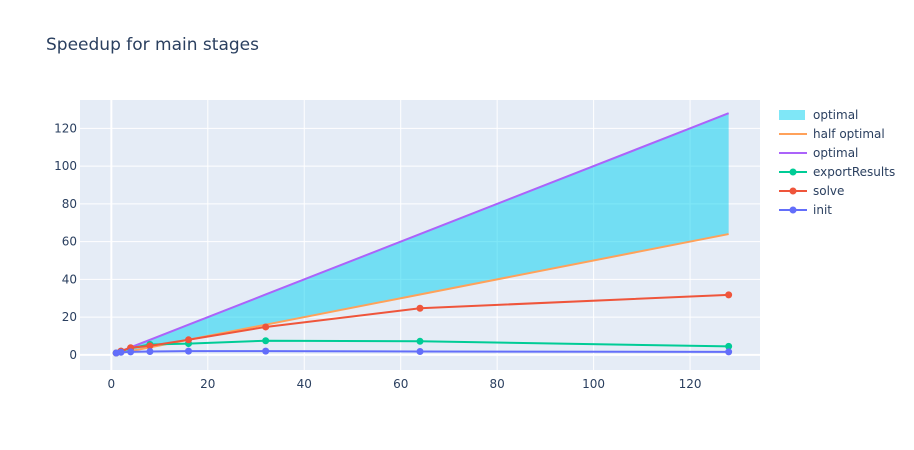 Image resolution: width=914 pixels, height=450 pixels. I want to click on y-tick-label: 60, so click(69, 242).